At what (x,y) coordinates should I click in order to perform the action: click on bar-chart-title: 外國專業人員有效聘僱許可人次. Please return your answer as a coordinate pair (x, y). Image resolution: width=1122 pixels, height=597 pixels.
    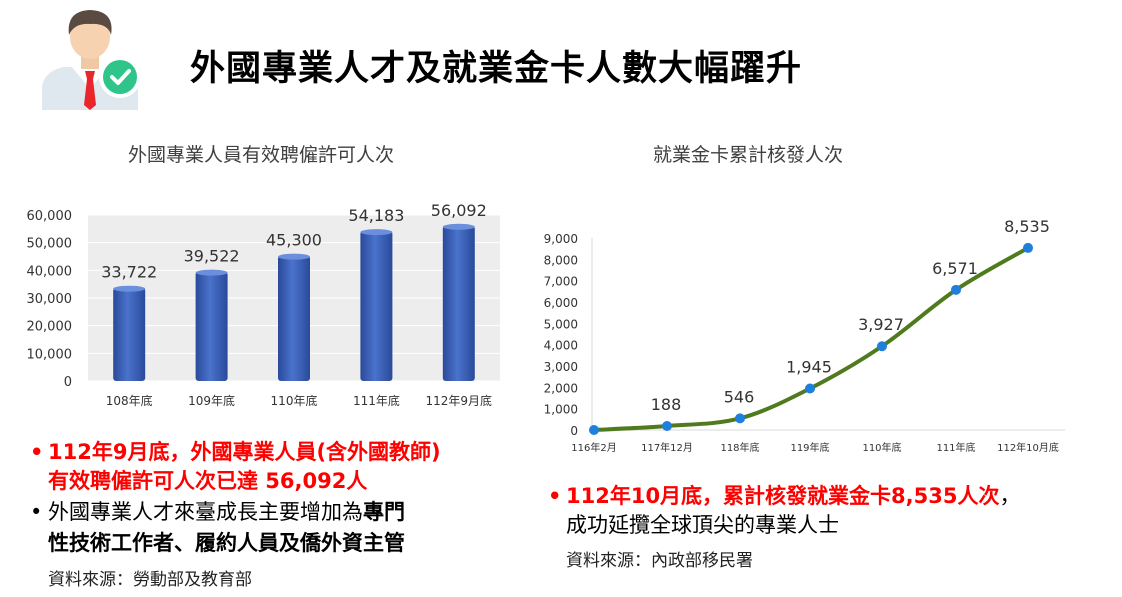
    Looking at the image, I should click on (261, 155).